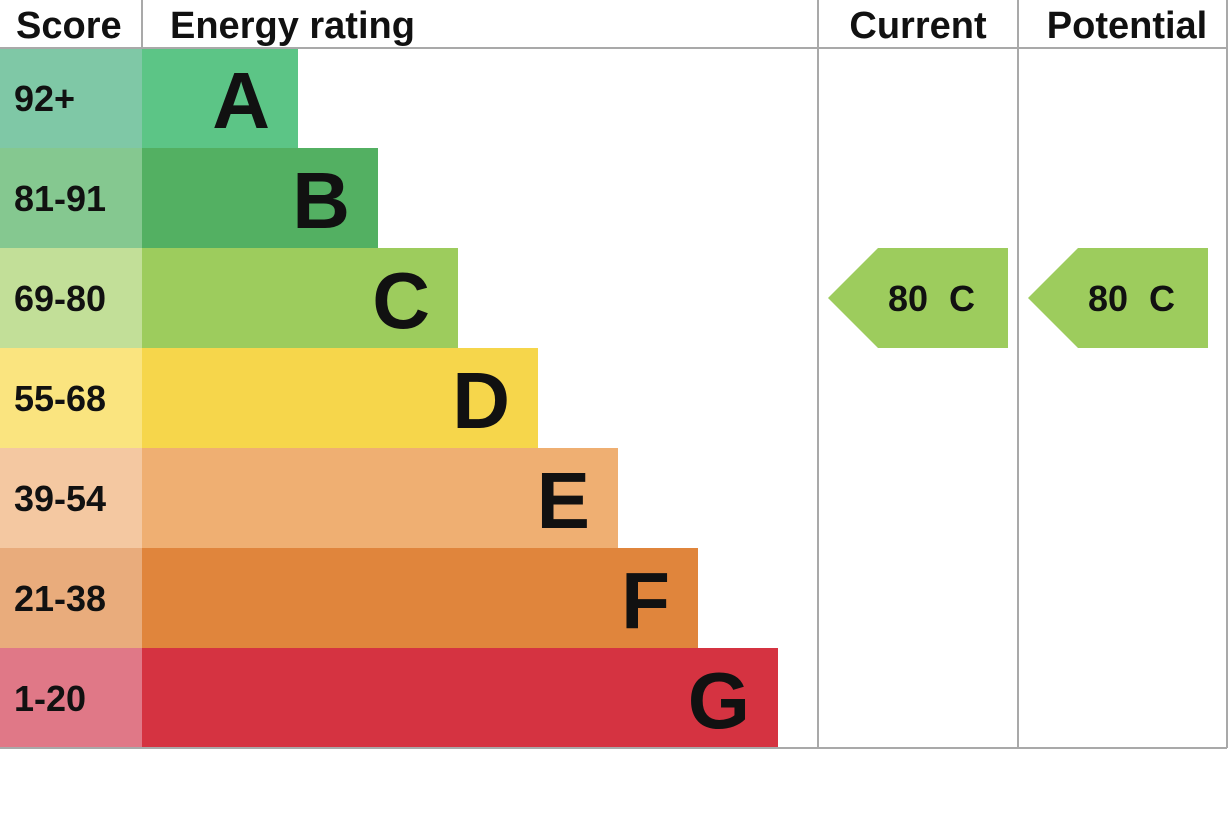 The height and width of the screenshot is (814, 1230). I want to click on current-rating-arrow: 80 C, so click(918, 298).